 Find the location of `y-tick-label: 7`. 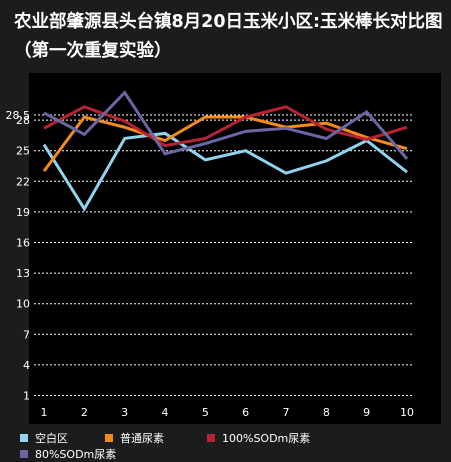

y-tick-label: 7 is located at coordinates (26, 334).